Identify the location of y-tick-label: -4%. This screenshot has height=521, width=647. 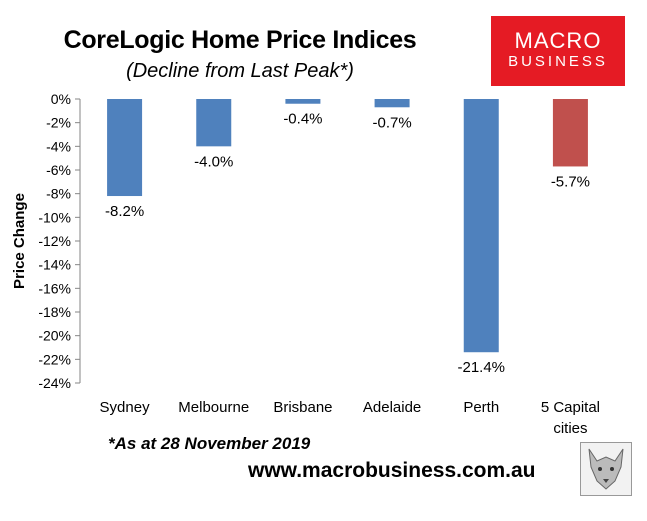
(58, 146).